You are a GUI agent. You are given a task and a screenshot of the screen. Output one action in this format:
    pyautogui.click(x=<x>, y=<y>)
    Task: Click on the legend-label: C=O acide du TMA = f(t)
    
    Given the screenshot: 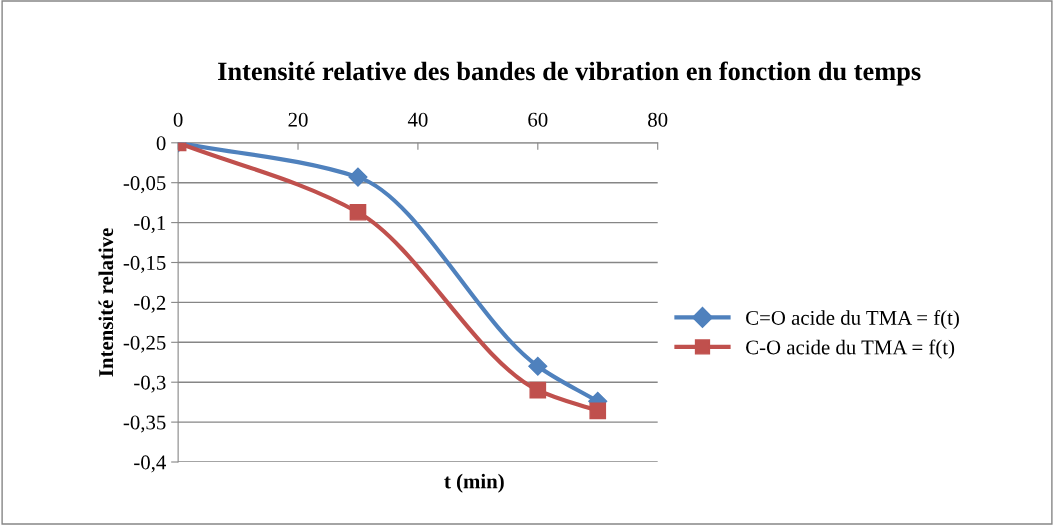 What is the action you would take?
    pyautogui.click(x=852, y=320)
    